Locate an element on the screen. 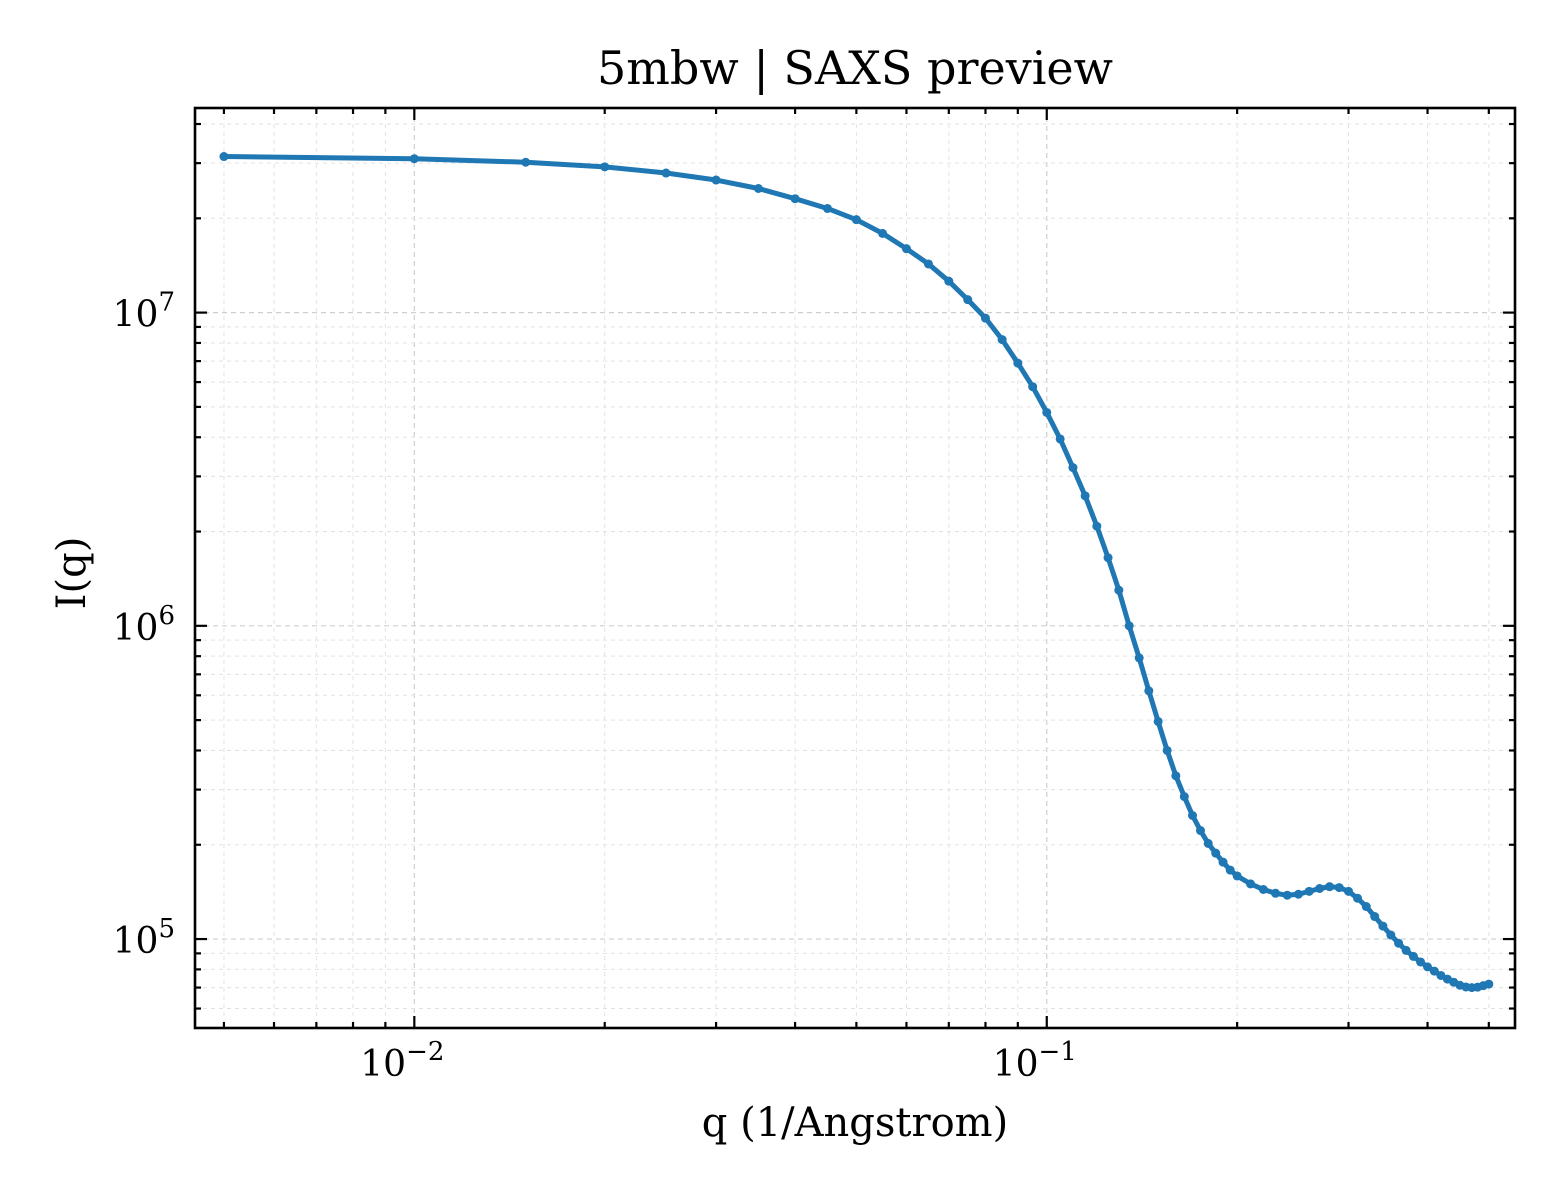 The height and width of the screenshot is (1200, 1560). y-axis-label: I(q) is located at coordinates (72, 573).